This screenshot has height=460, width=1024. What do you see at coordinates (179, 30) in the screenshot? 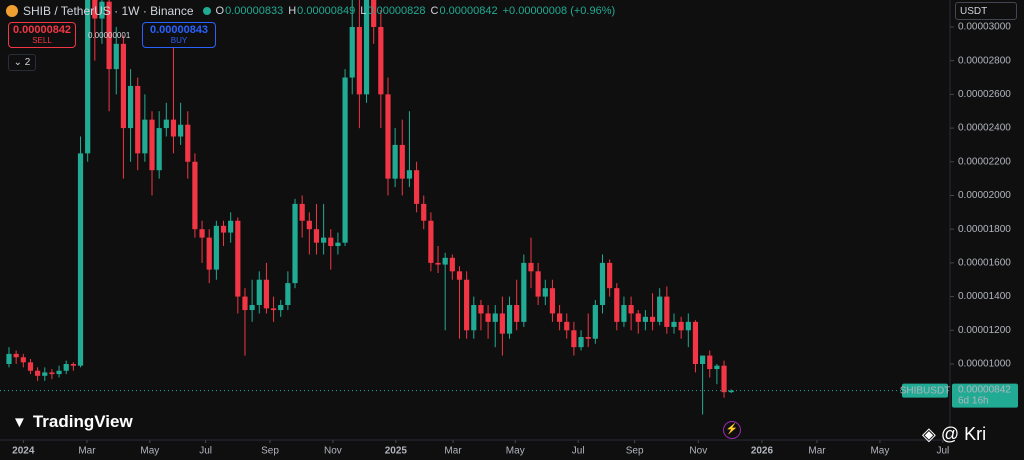
I see `buy-price: 0.00000843` at bounding box center [179, 30].